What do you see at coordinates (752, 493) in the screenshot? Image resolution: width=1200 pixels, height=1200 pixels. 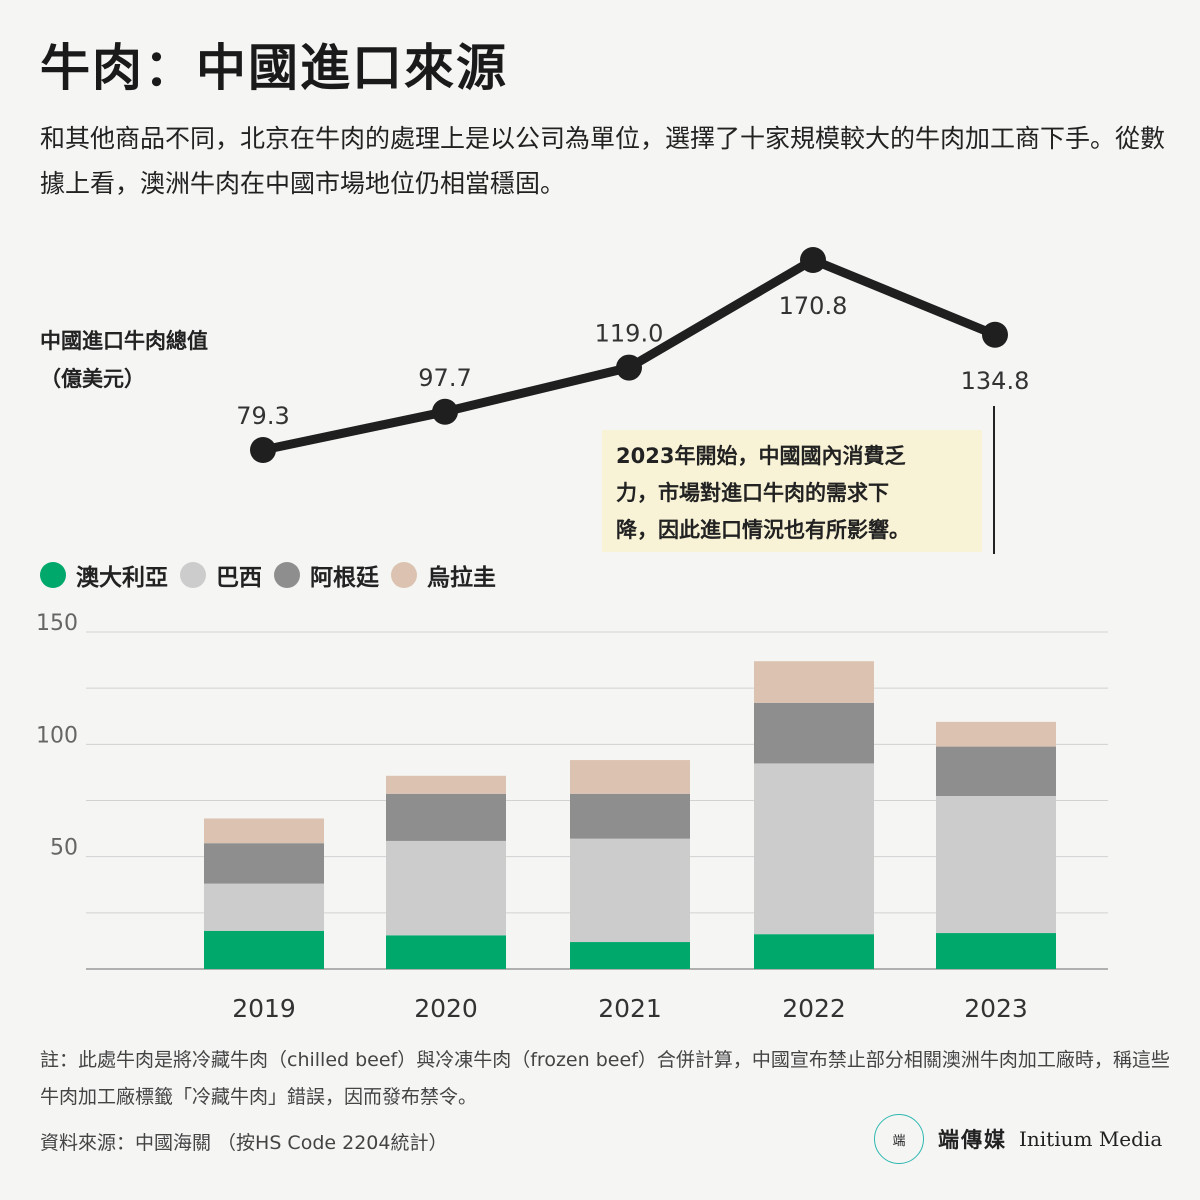 I see `annotation-line-2: 力，市場對進口牛肉的需求下` at bounding box center [752, 493].